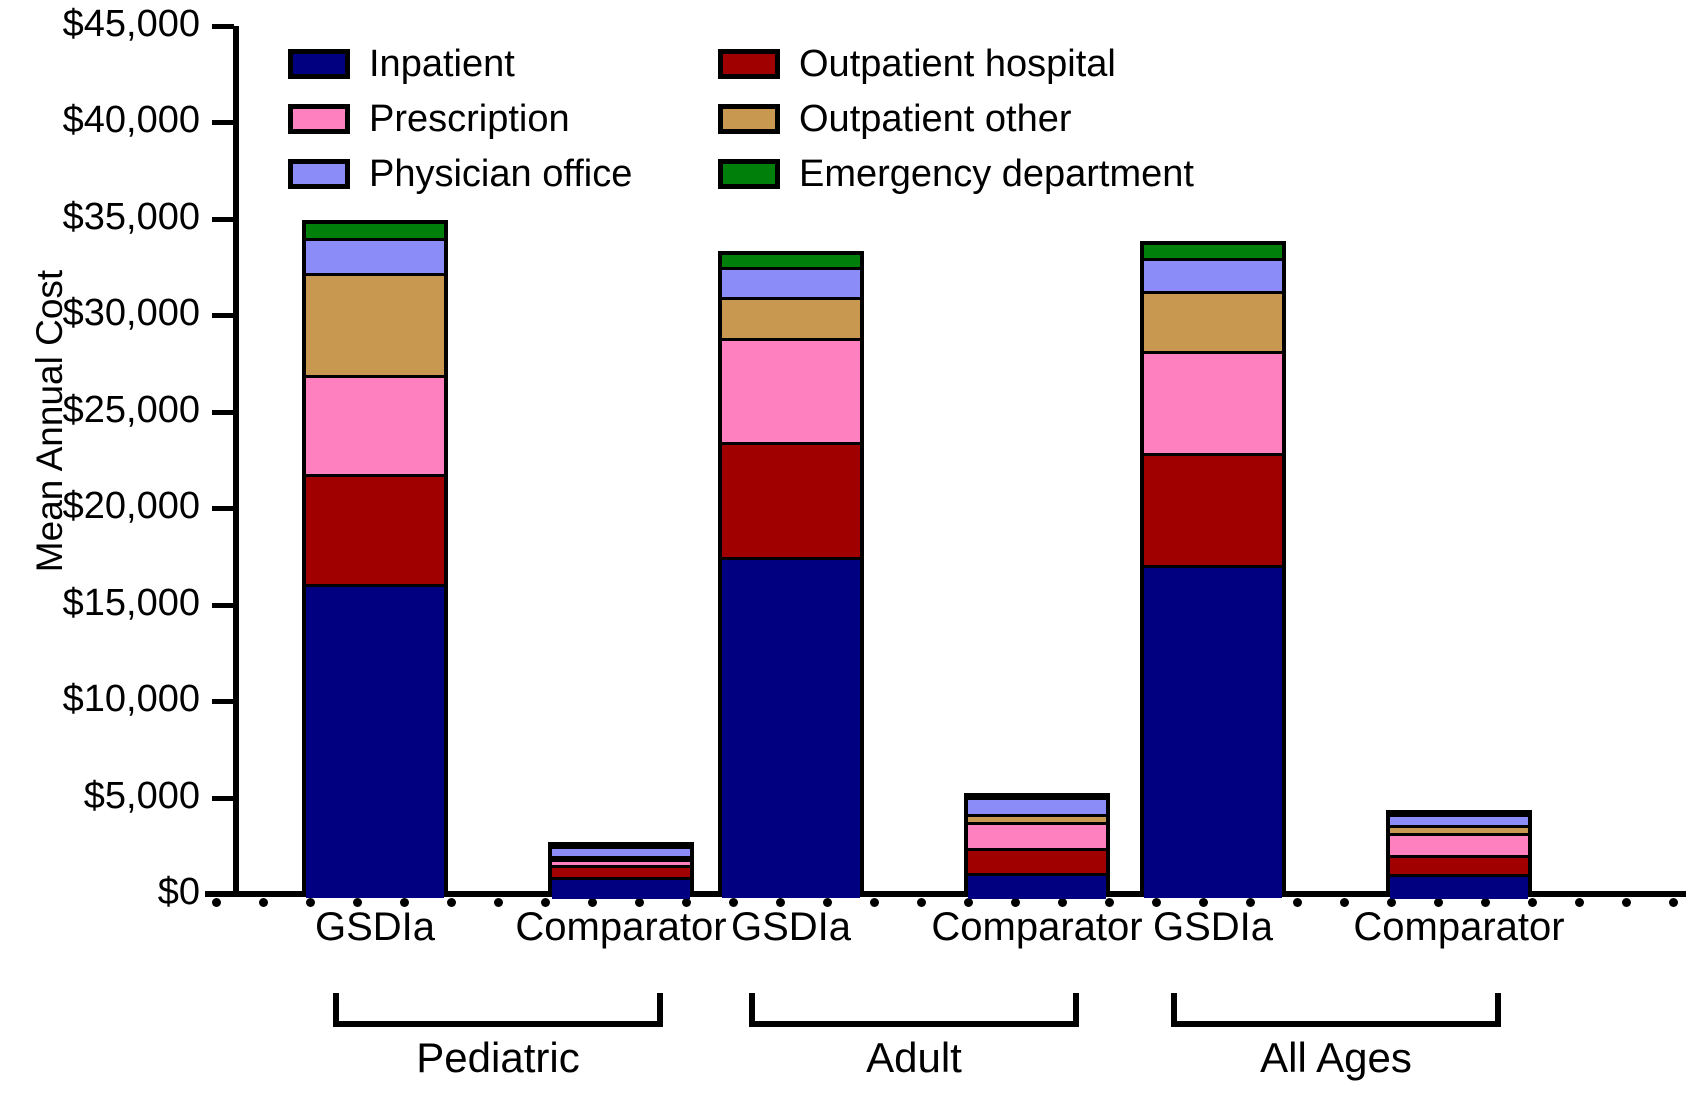 The height and width of the screenshot is (1105, 1686). I want to click on y-tick-label: $20,000, so click(131, 506).